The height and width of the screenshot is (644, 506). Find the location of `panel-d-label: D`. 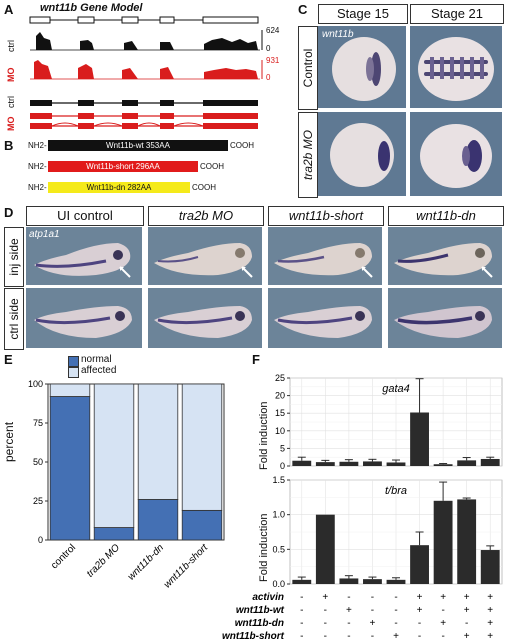

panel-d-label: D is located at coordinates (9, 212).